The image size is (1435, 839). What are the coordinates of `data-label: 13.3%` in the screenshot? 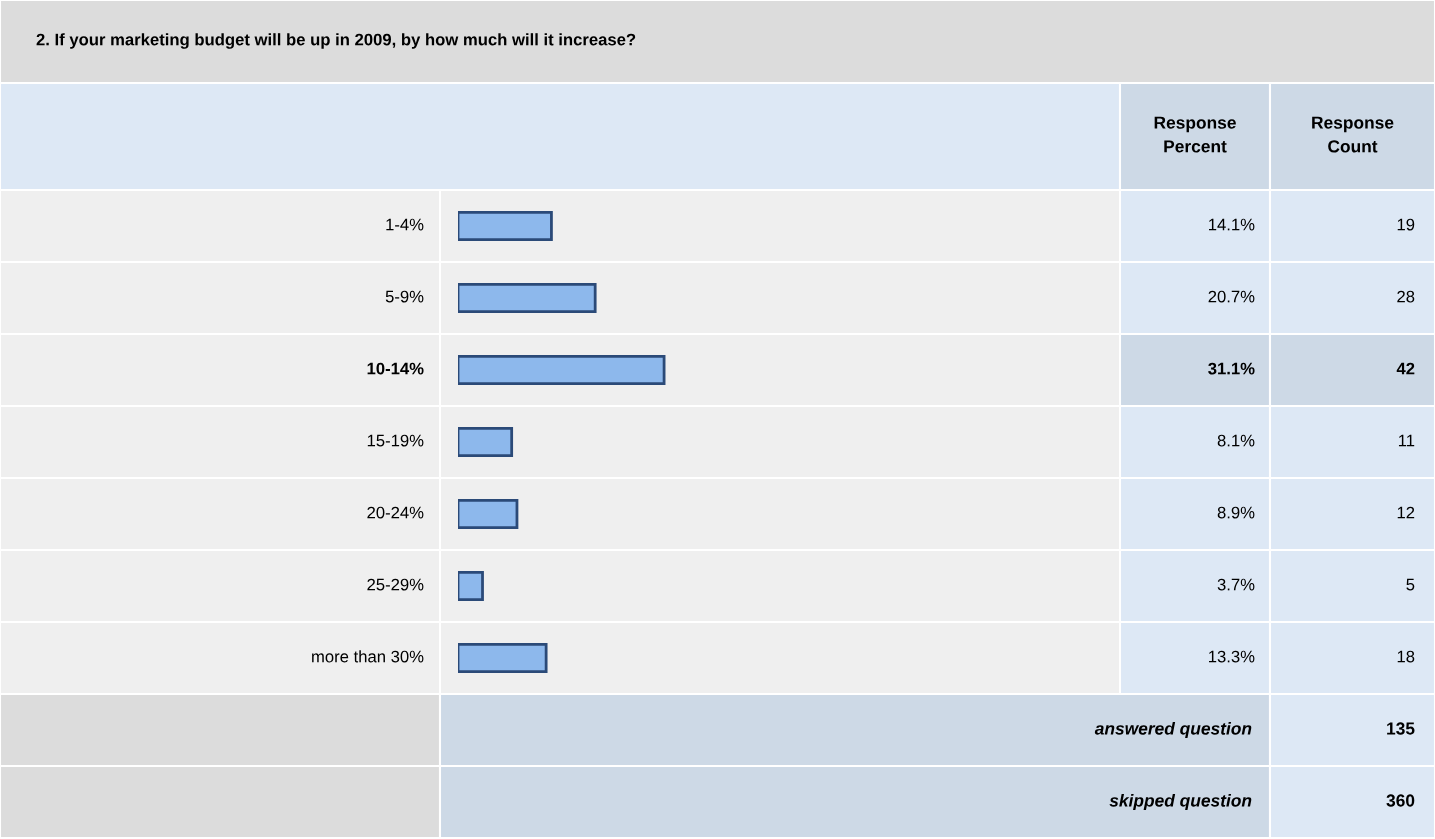 It's located at (1232, 656).